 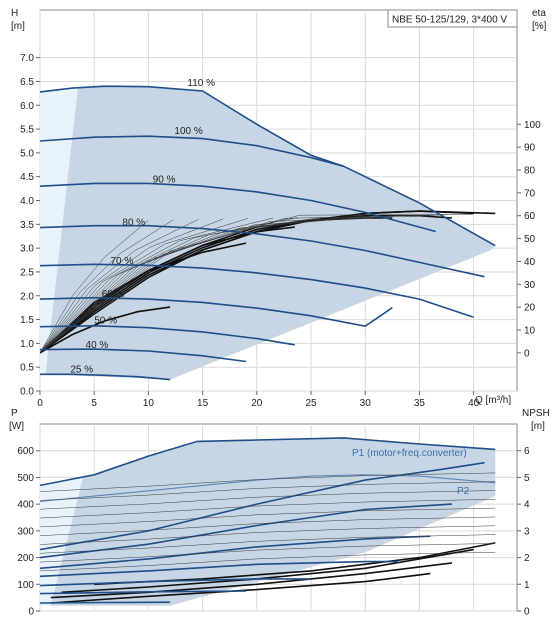 I want to click on y2-tick-label: 80, so click(x=530, y=170).